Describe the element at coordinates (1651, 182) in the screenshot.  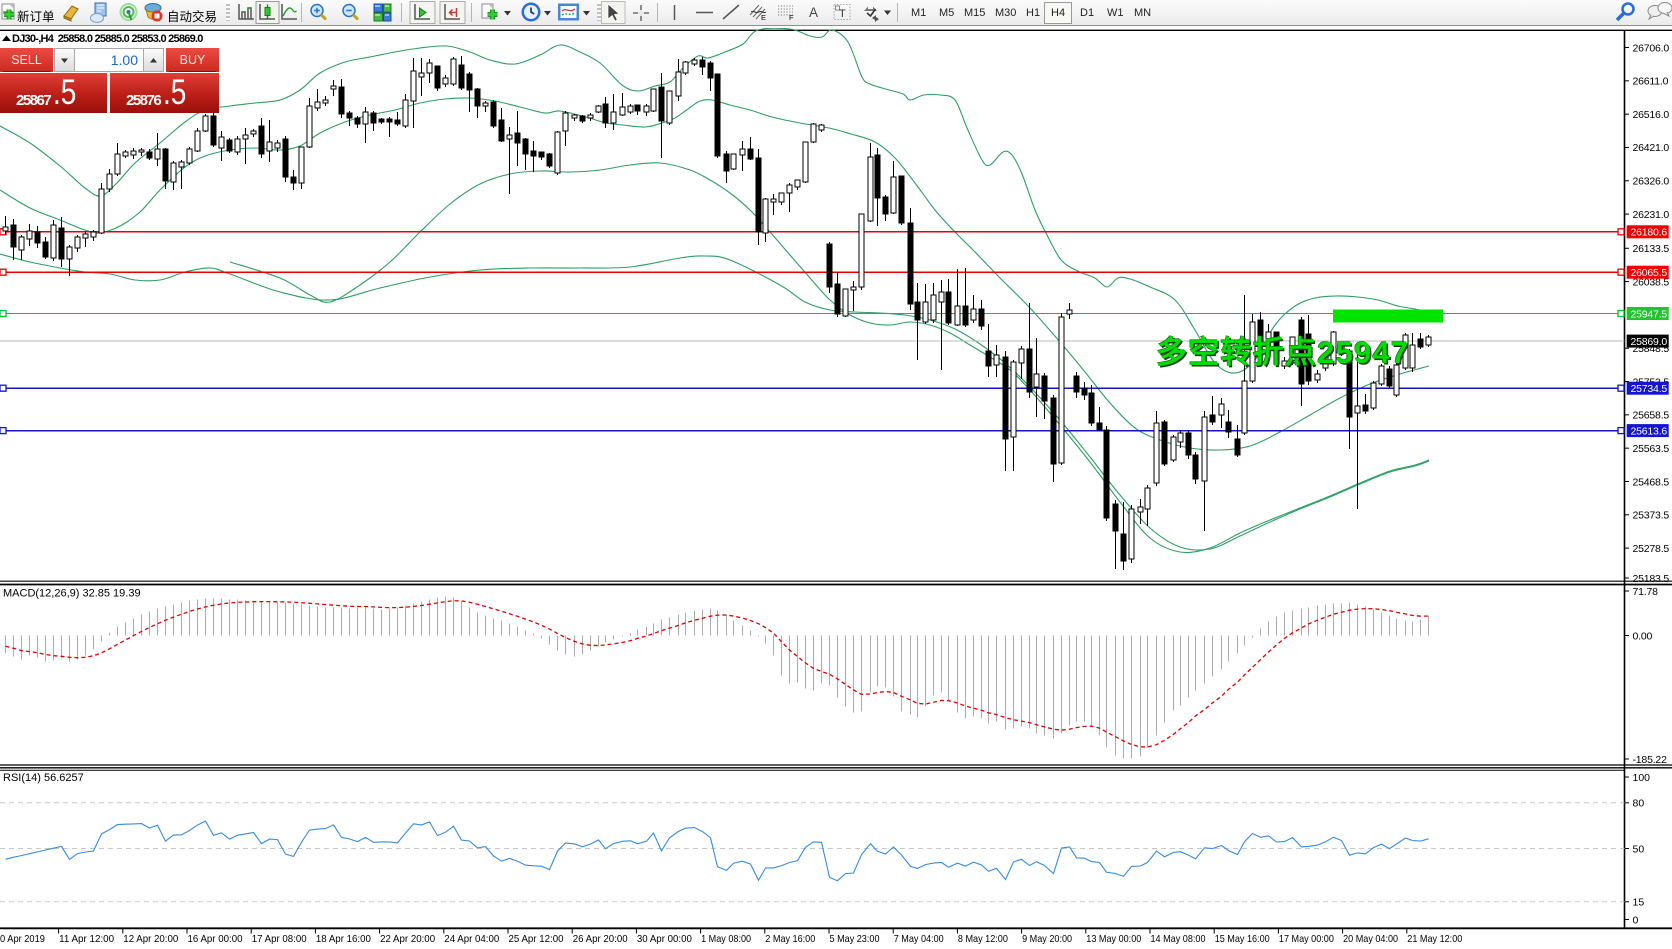
I see `svg-text: 26326.0` at that location.